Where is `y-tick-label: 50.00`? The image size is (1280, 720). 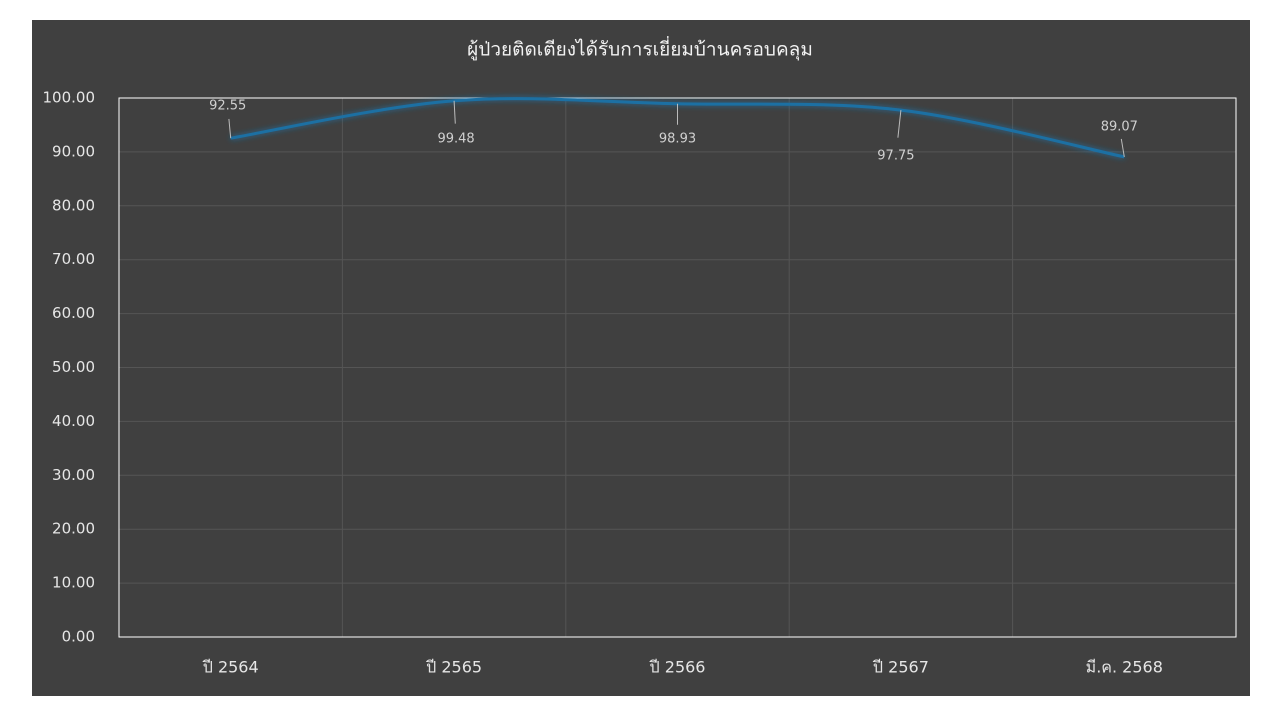 y-tick-label: 50.00 is located at coordinates (73, 367).